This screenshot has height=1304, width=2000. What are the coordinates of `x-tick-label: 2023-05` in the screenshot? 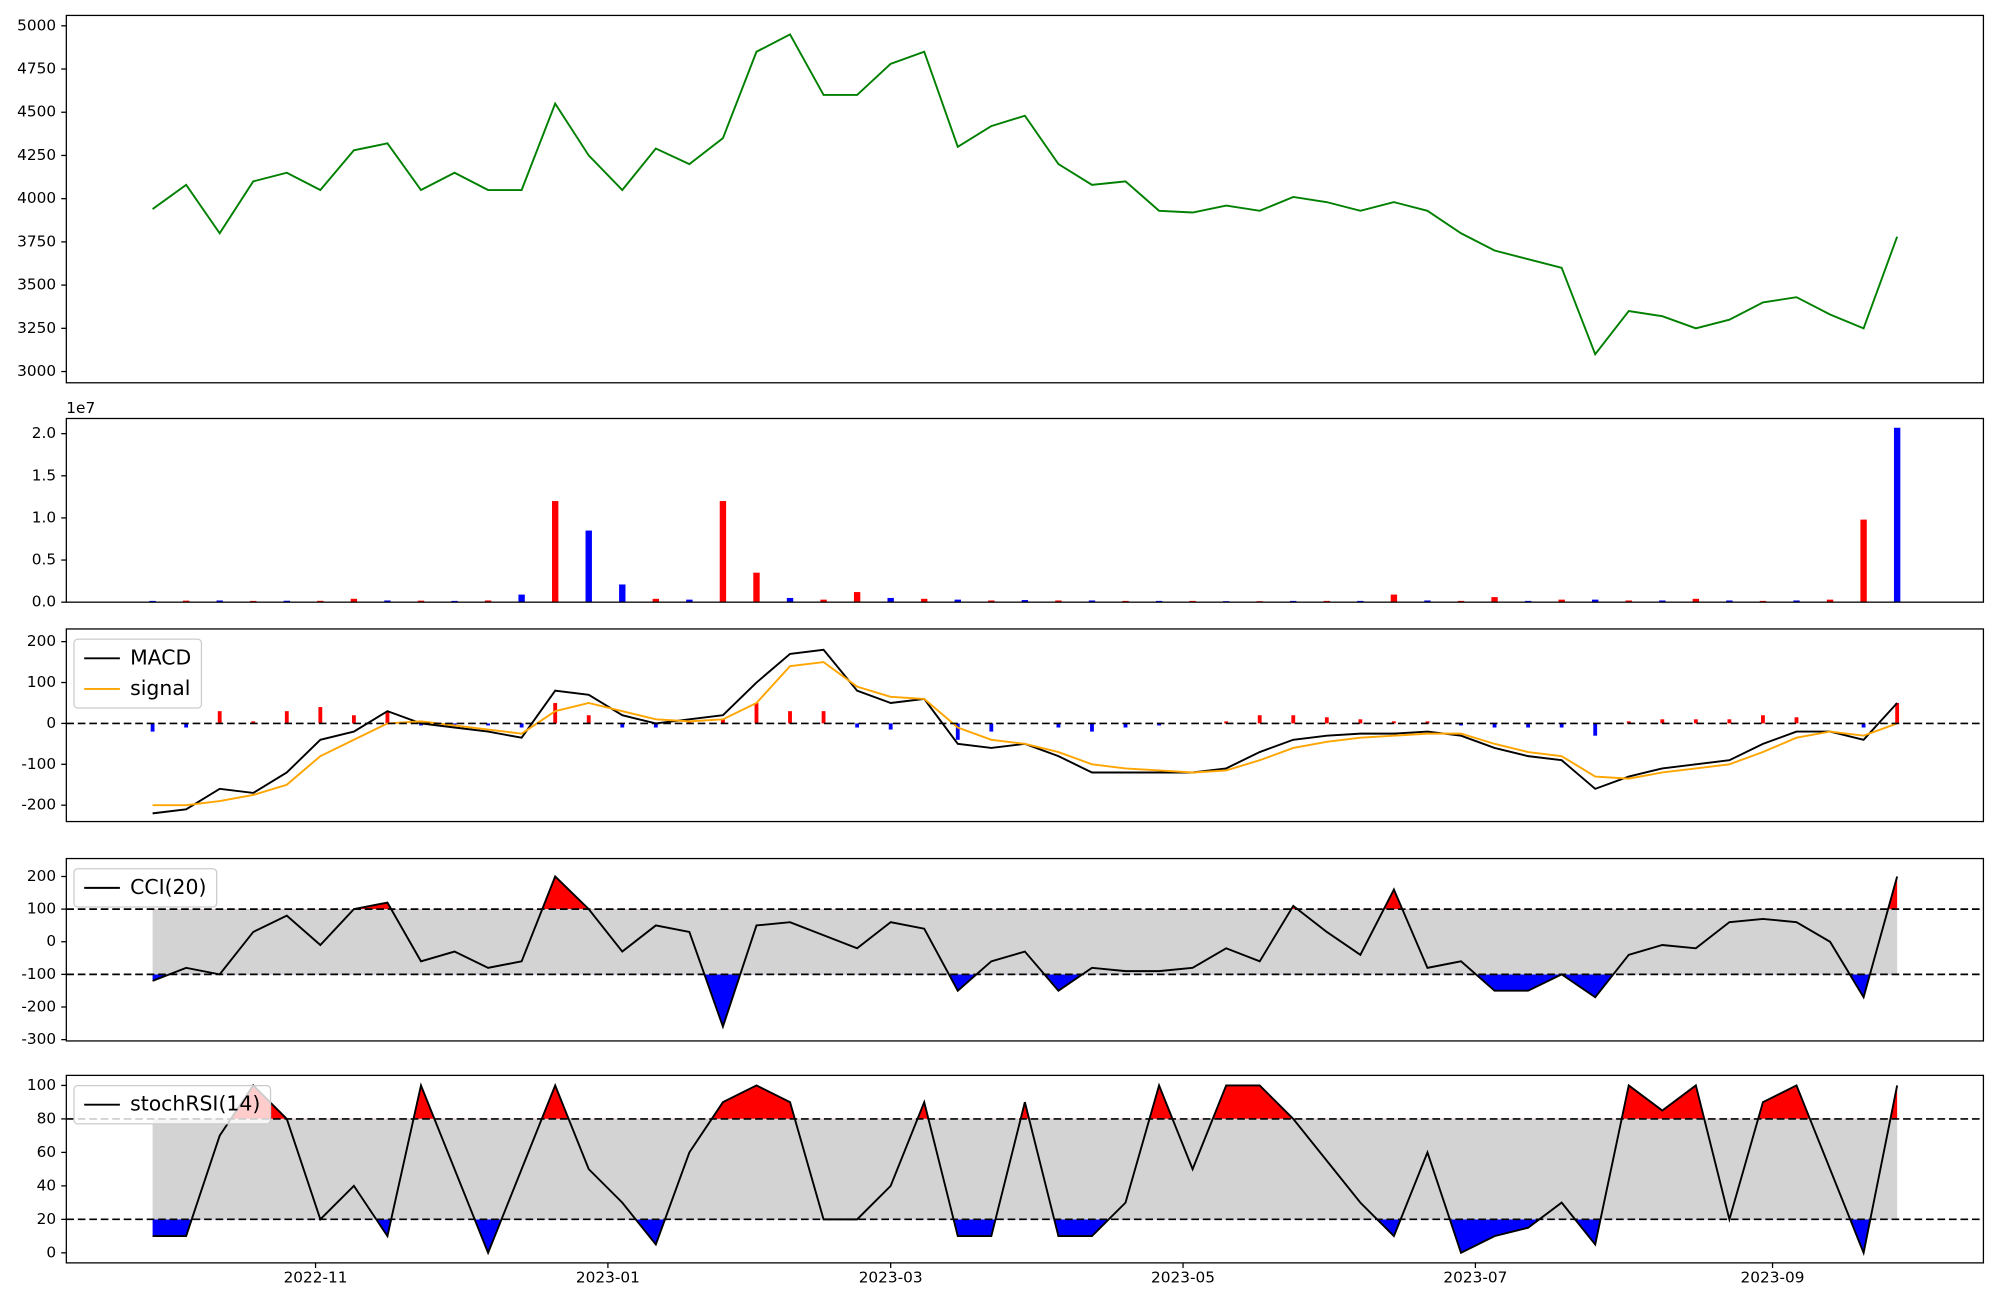 It's located at (1183, 1278).